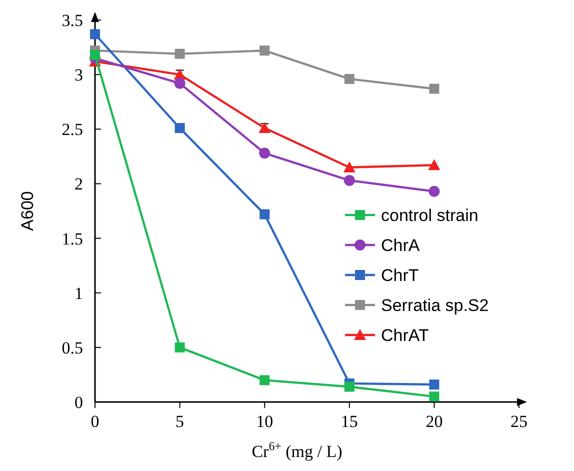 Image resolution: width=574 pixels, height=471 pixels. What do you see at coordinates (400, 275) in the screenshot?
I see `legend-label: ChrT` at bounding box center [400, 275].